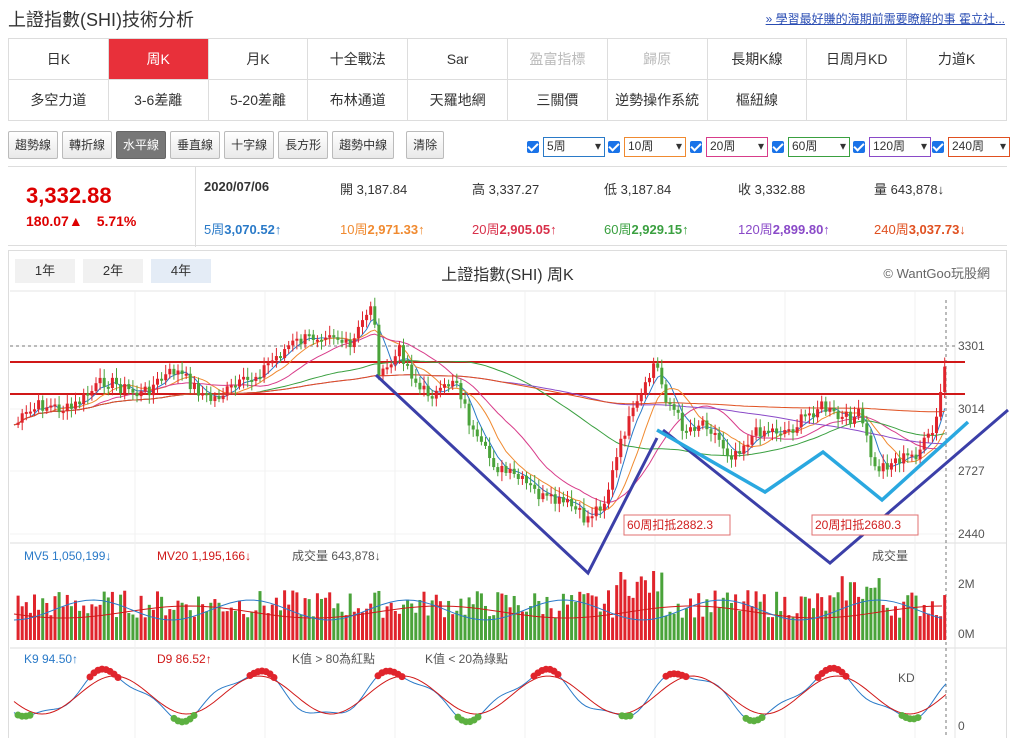  What do you see at coordinates (458, 59) in the screenshot?
I see `tab-tabs_row1-4: Sar` at bounding box center [458, 59].